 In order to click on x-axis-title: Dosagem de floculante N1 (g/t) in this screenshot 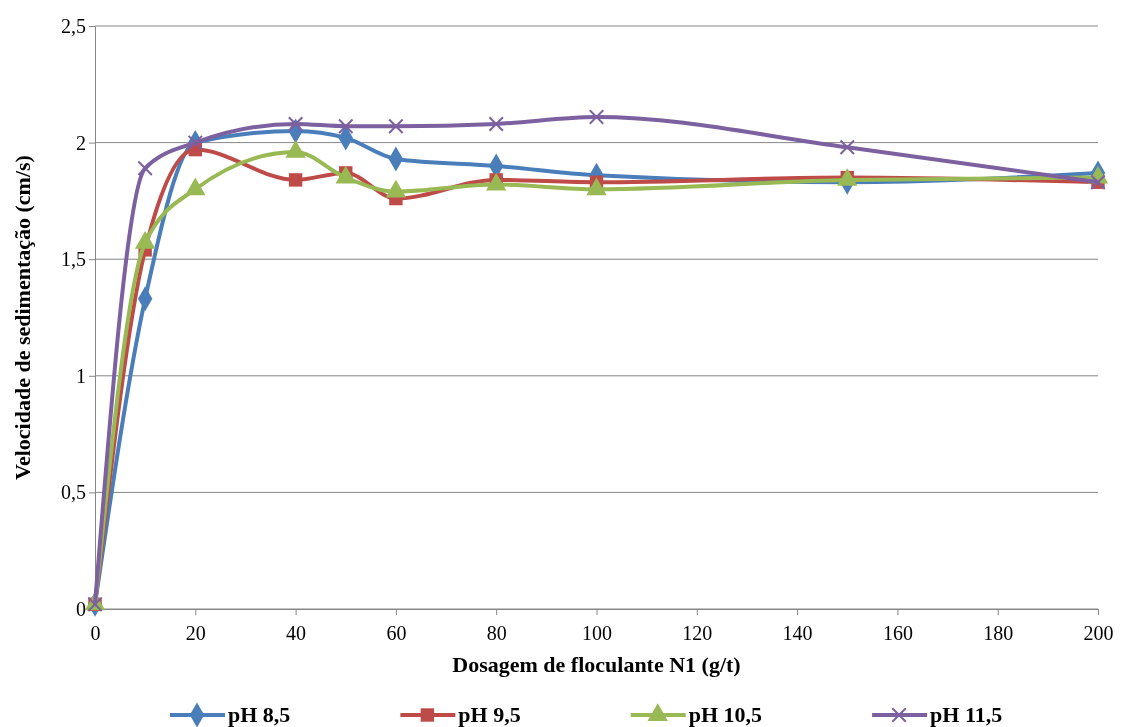, I will do `click(596, 664)`.